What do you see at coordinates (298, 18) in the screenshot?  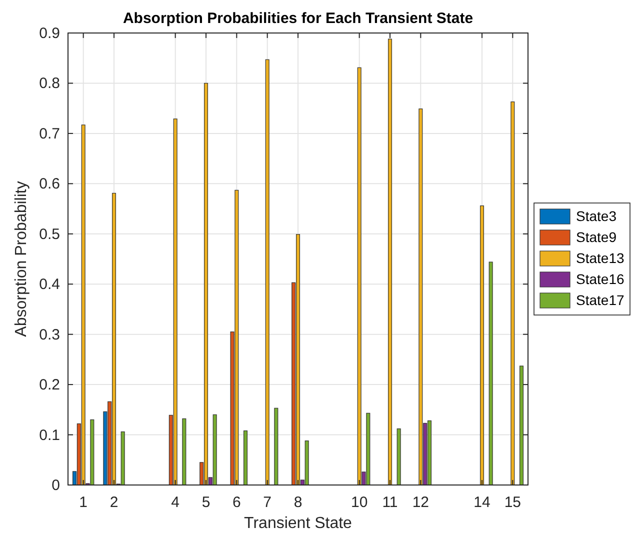 I see `chart-title: Absorption Probabilities for Each Transient State` at bounding box center [298, 18].